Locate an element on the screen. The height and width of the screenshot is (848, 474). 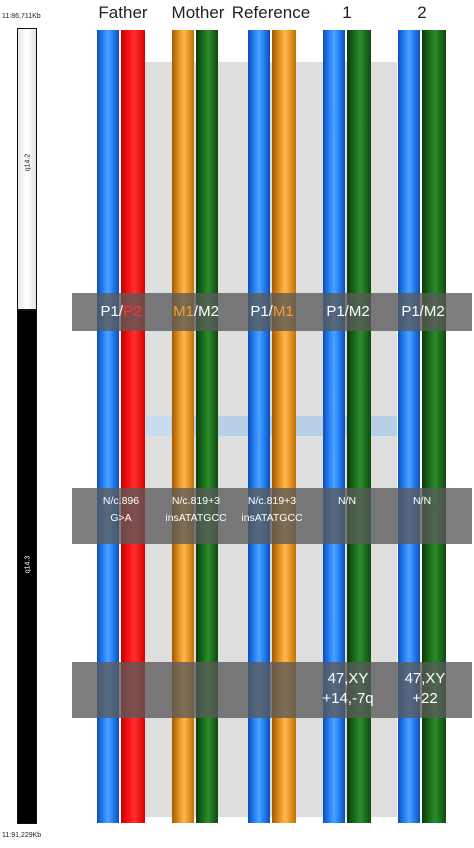
karyotype-overlay is located at coordinates (272, 690).